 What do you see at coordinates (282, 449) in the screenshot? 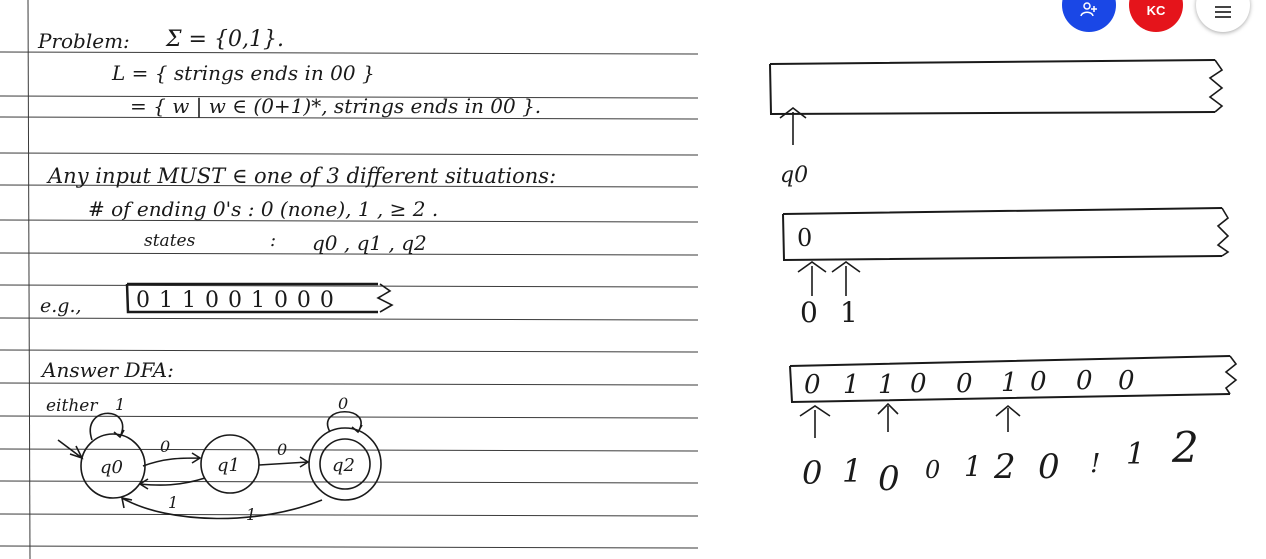
I see `q1-to-q2-label: 0` at bounding box center [282, 449].